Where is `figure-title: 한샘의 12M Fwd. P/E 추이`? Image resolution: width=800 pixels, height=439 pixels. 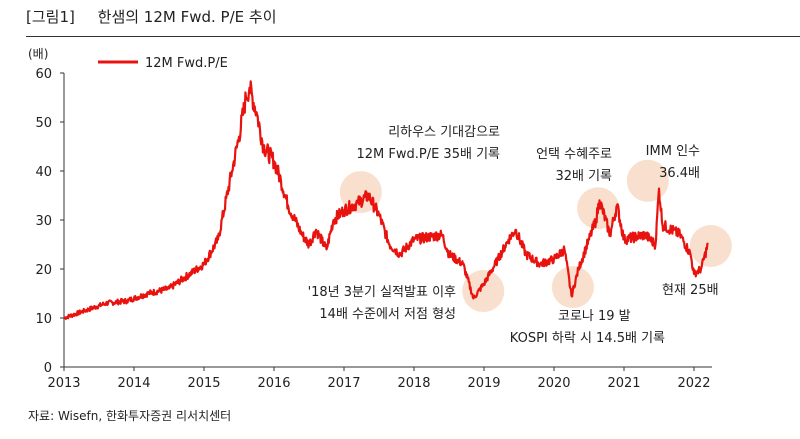 figure-title: 한샘의 12M Fwd. P/E 추이 is located at coordinates (187, 17).